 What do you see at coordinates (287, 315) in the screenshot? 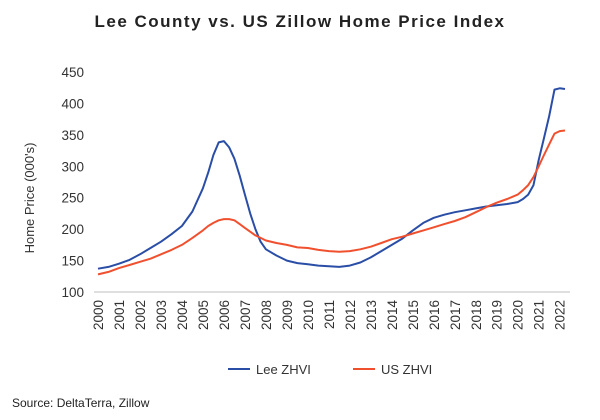
I see `x-tick-label: 2009` at bounding box center [287, 315].